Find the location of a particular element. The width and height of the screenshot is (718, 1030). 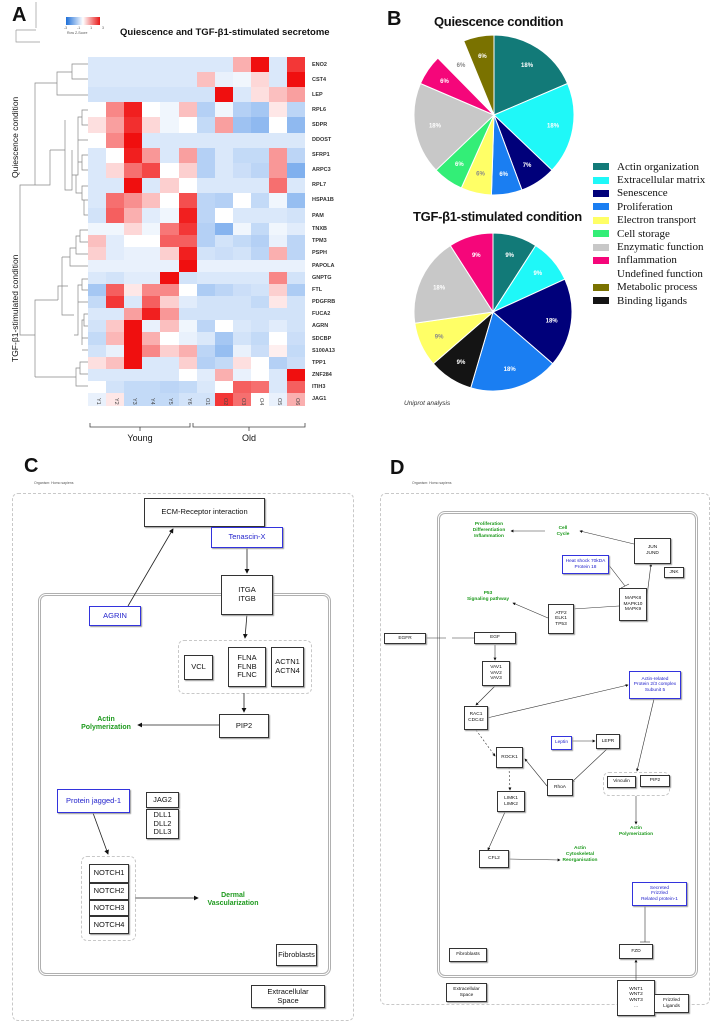

pie-slice-actin is located at coordinates (531, 75).